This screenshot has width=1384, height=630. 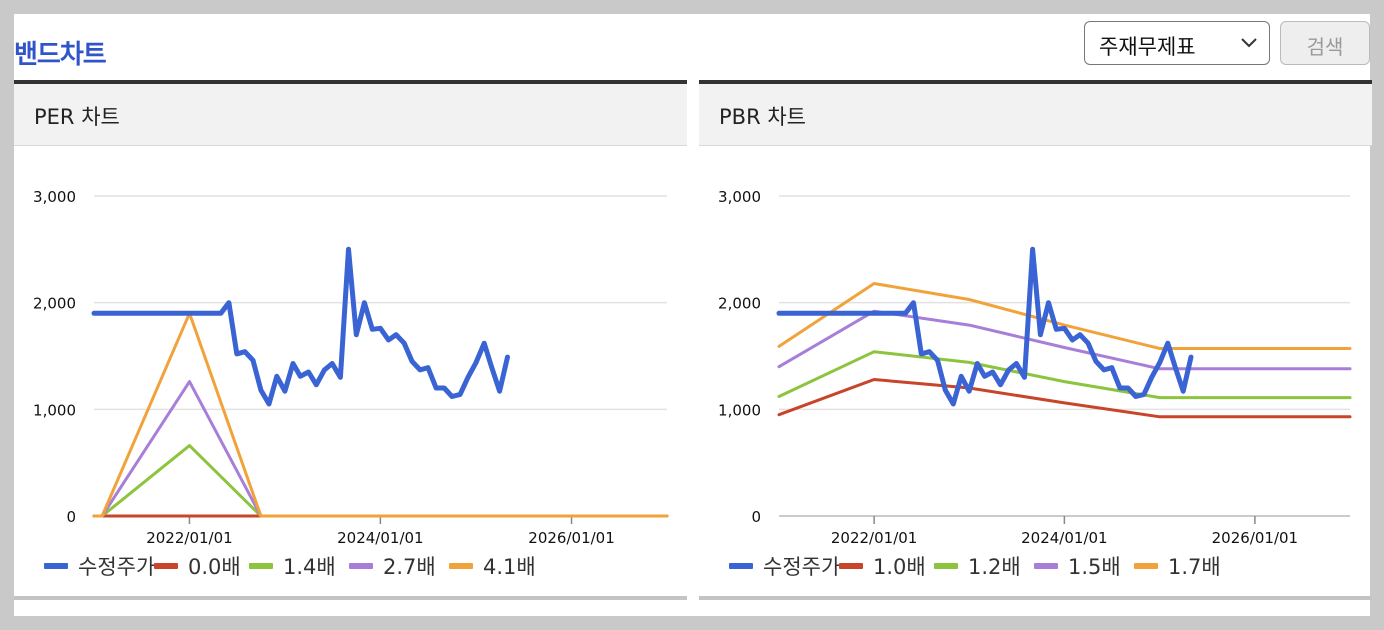 What do you see at coordinates (409, 567) in the screenshot?
I see `legend-label: 2.7배` at bounding box center [409, 567].